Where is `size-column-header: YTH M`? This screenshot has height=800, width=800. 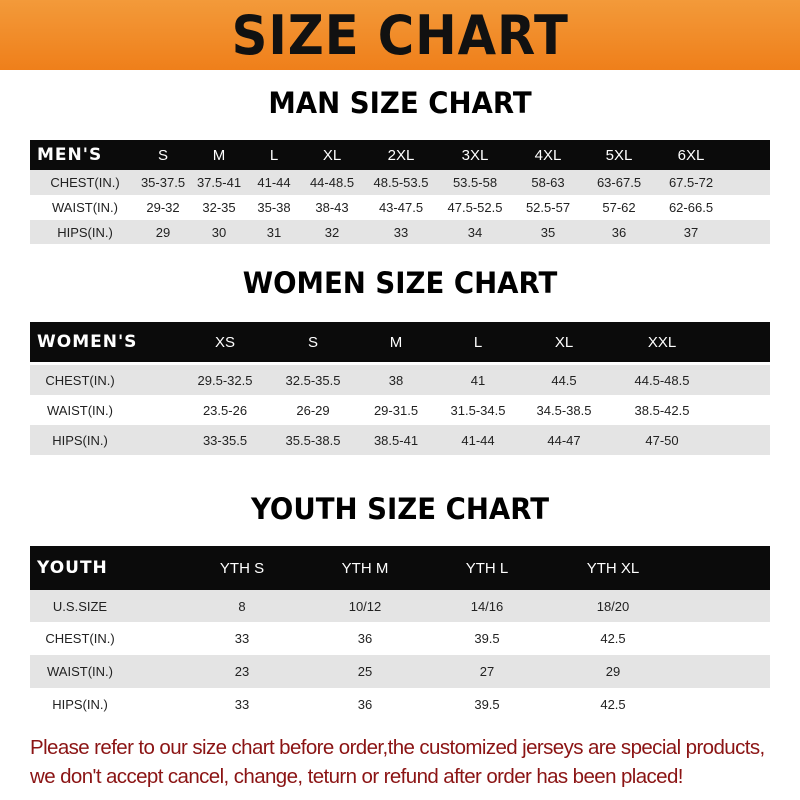 size-column-header: YTH M is located at coordinates (365, 568).